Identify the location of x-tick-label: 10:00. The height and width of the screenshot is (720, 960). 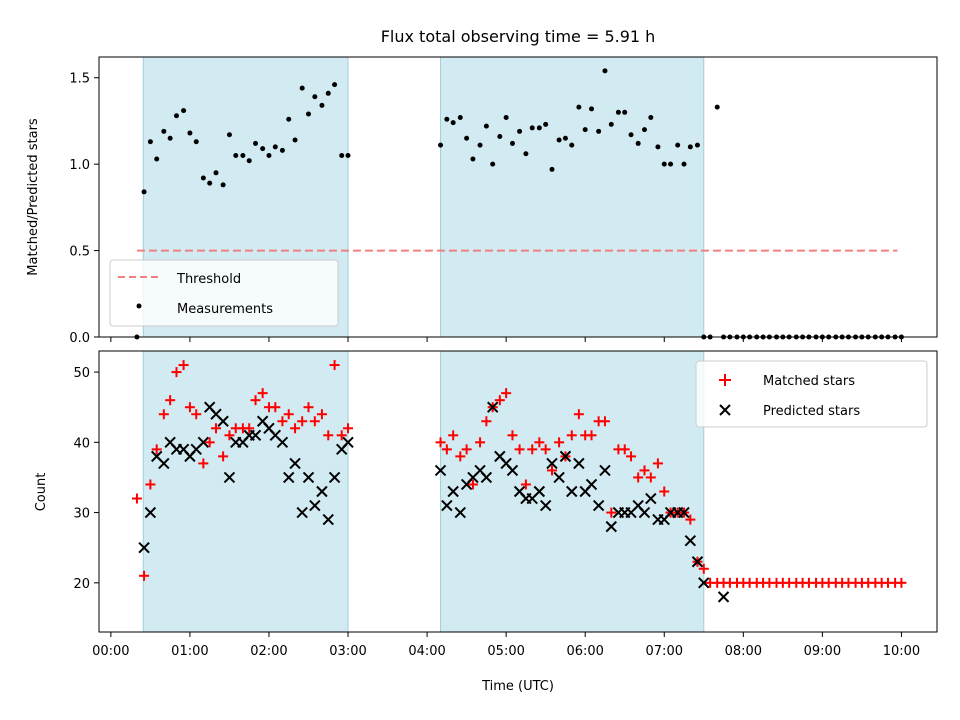
(901, 651).